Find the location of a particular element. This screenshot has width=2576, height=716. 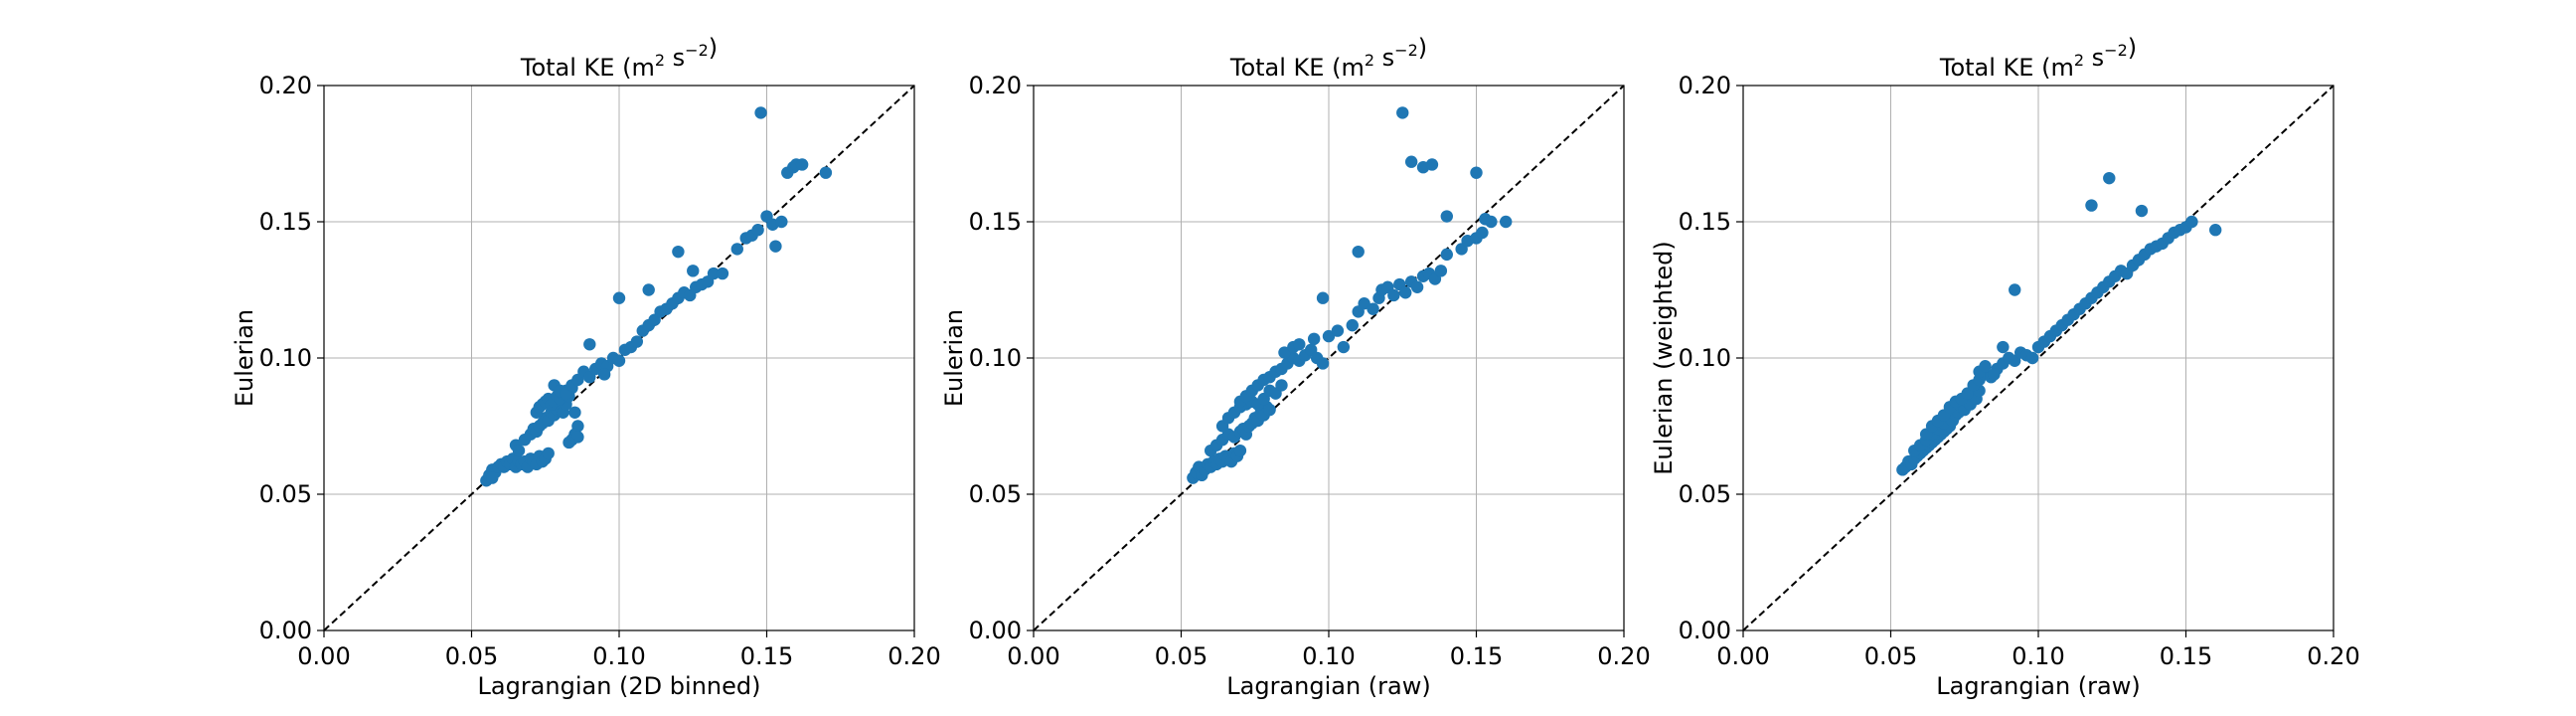

x-axis-label: Lagrangian (2D binned) is located at coordinates (619, 686).